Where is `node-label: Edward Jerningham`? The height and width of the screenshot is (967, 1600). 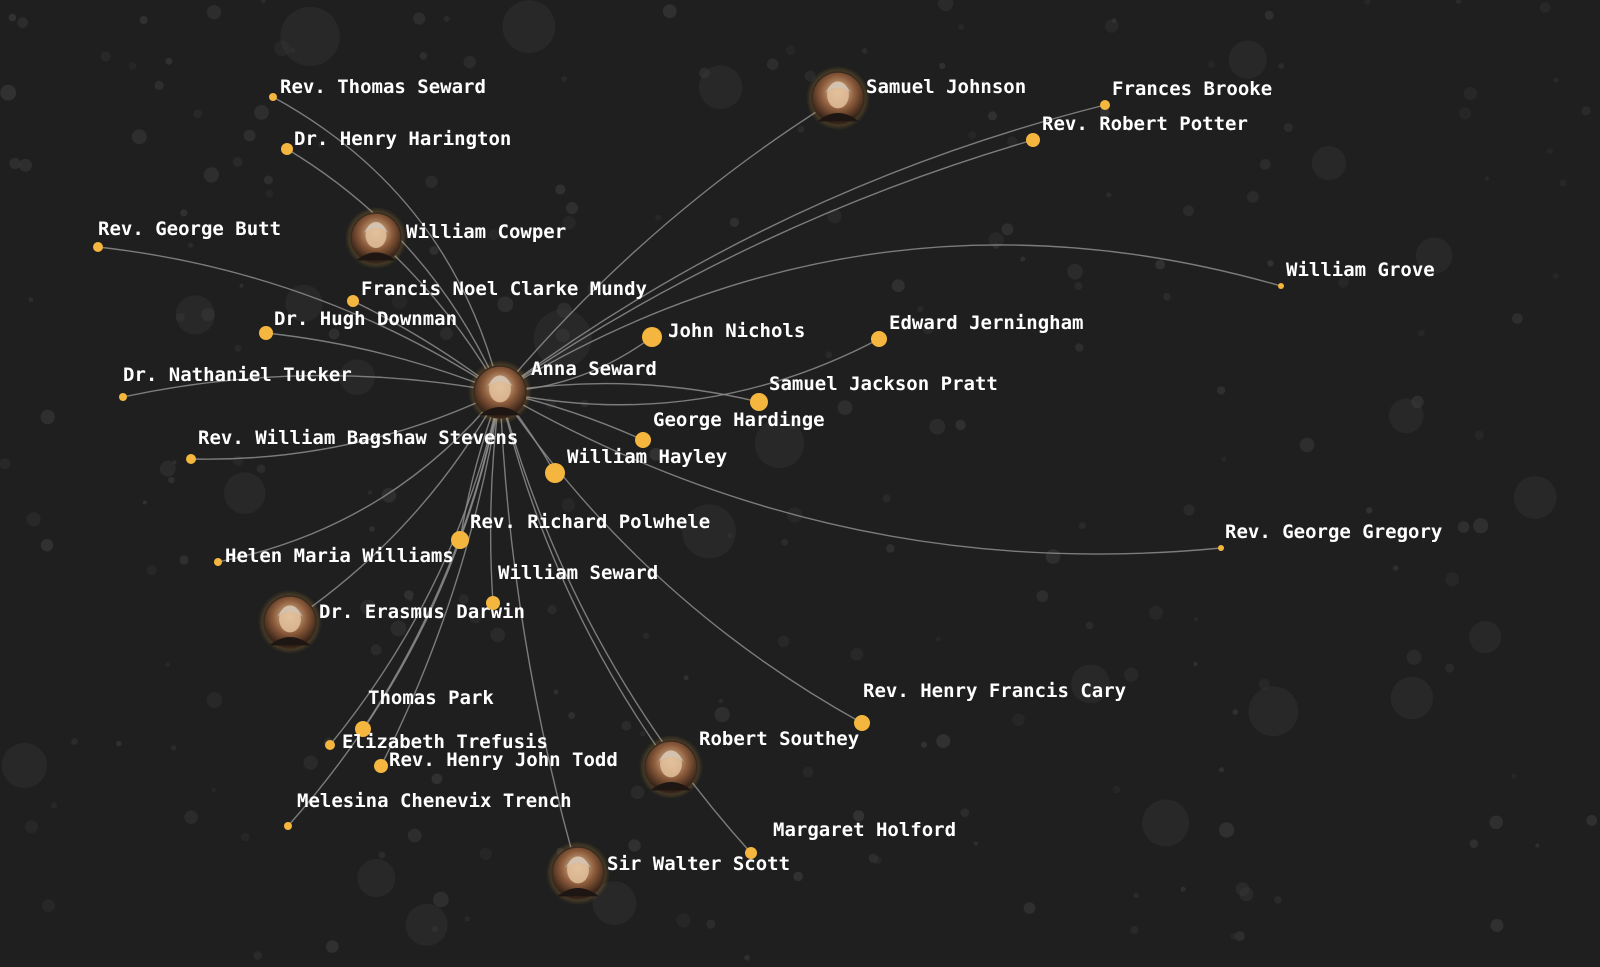
node-label: Edward Jerningham is located at coordinates (986, 323).